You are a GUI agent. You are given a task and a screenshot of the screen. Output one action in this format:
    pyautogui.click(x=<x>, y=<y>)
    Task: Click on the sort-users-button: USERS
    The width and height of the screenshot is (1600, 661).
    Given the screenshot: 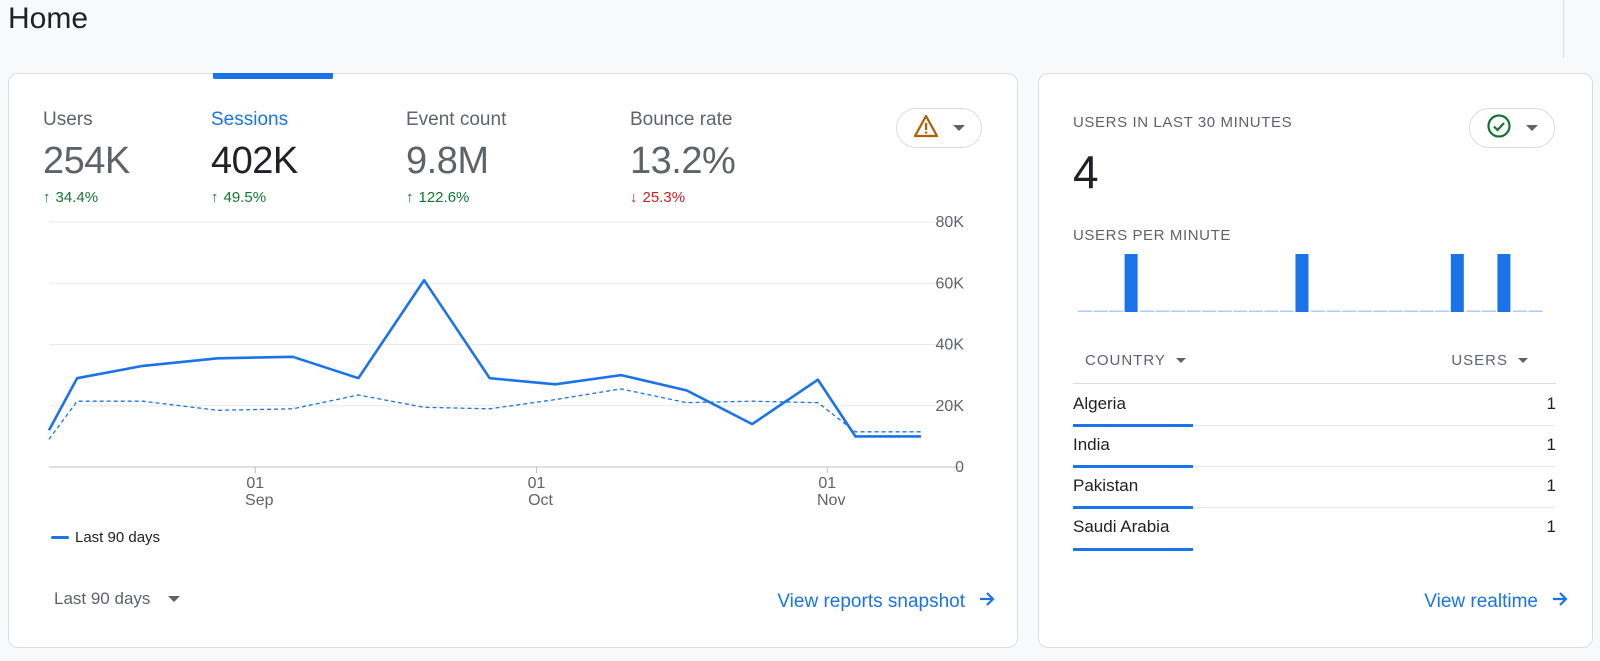 What is the action you would take?
    pyautogui.click(x=1489, y=360)
    